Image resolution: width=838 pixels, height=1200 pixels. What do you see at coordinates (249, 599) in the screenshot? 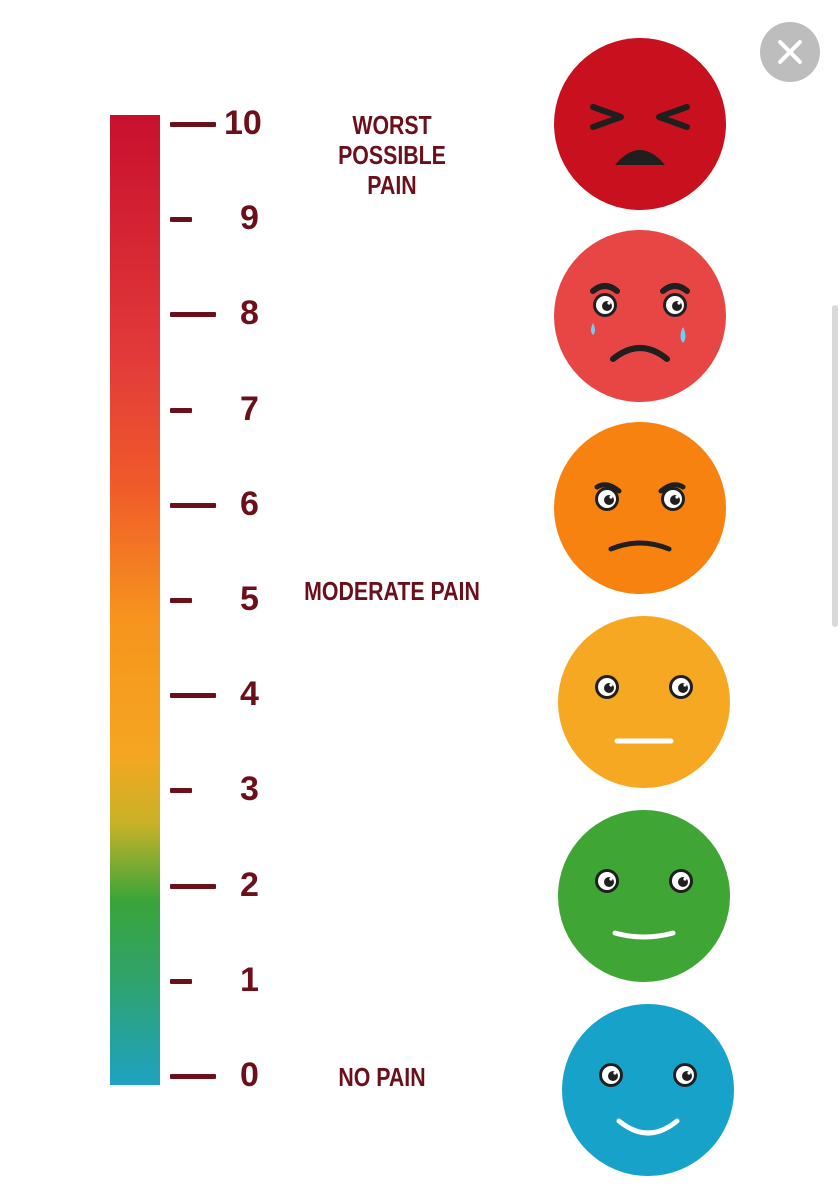
I see `tick-label-5: 5` at bounding box center [249, 599].